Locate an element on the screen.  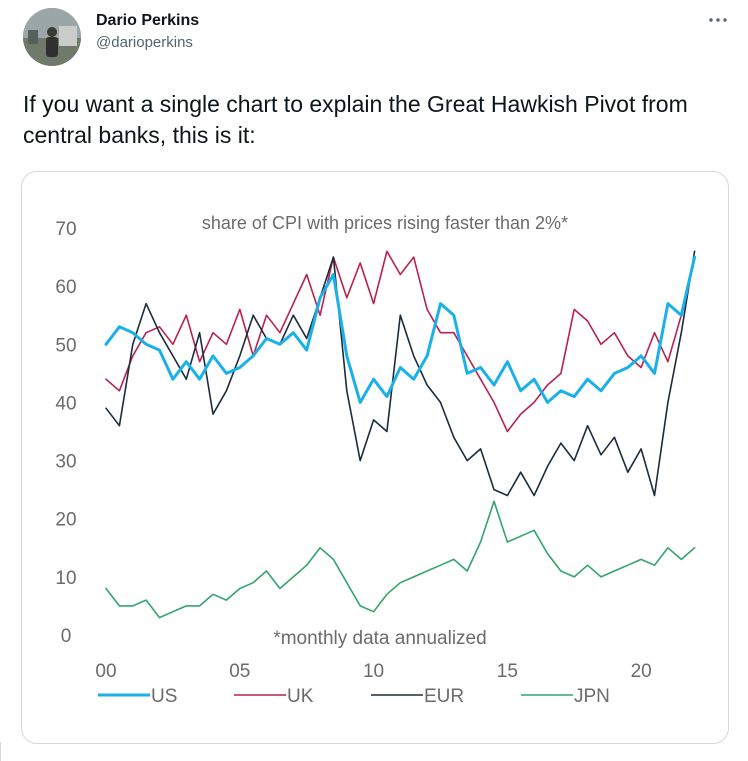
y-tick-label: 0 is located at coordinates (66, 636).